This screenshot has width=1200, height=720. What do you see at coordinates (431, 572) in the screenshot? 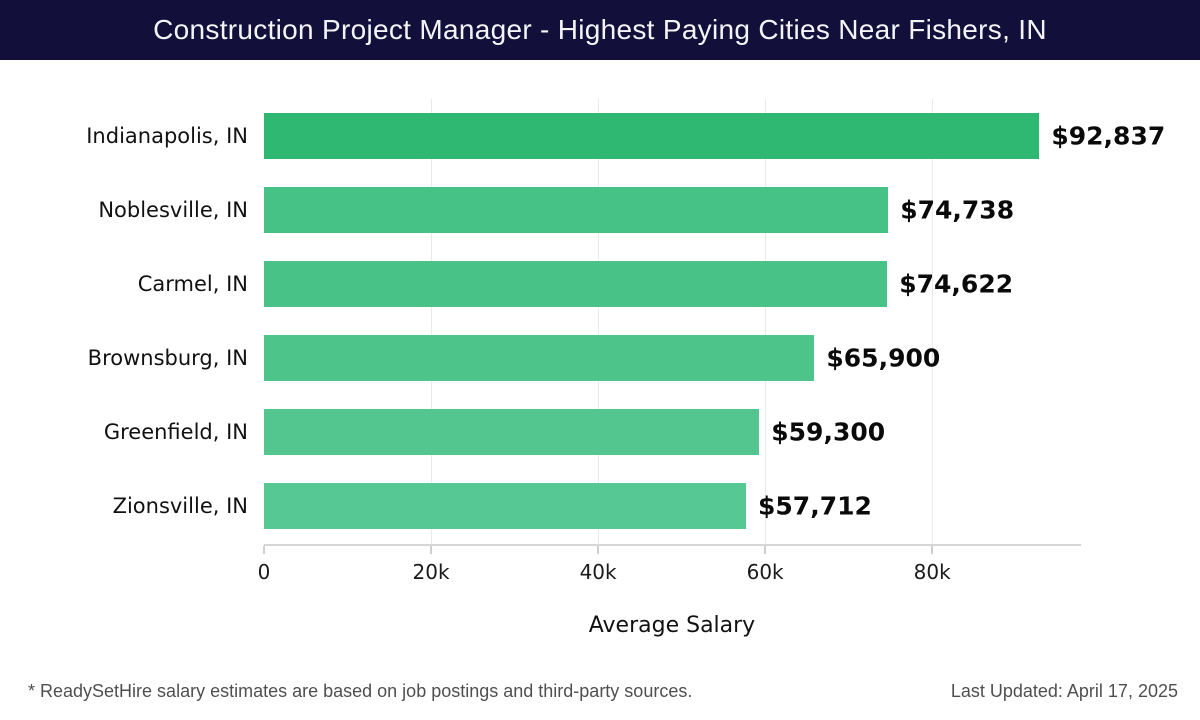
I see `x-tick-label: 20k` at bounding box center [431, 572].